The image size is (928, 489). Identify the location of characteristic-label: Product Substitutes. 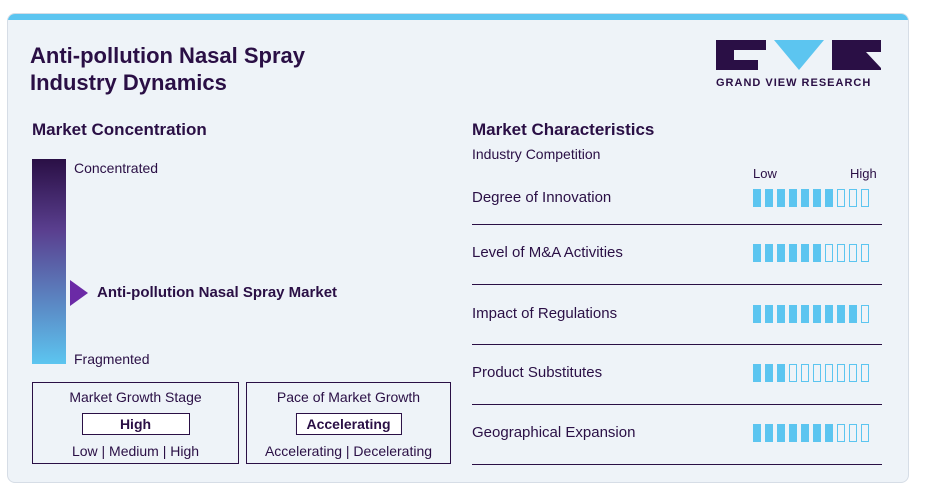
(537, 372).